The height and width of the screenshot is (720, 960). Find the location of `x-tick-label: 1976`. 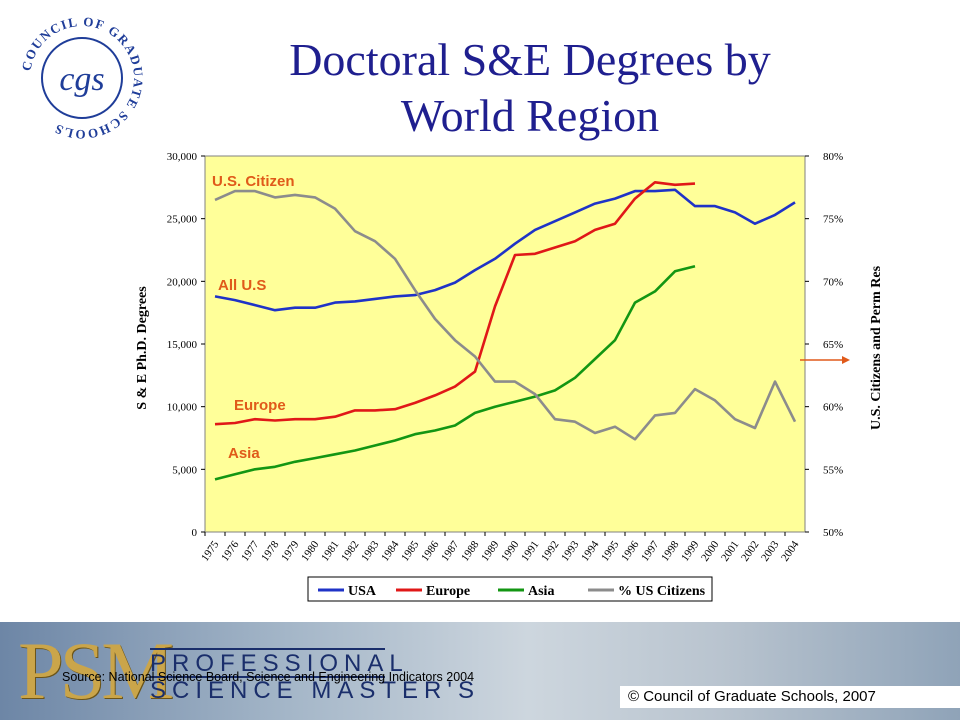

x-tick-label: 1976 is located at coordinates (230, 550).